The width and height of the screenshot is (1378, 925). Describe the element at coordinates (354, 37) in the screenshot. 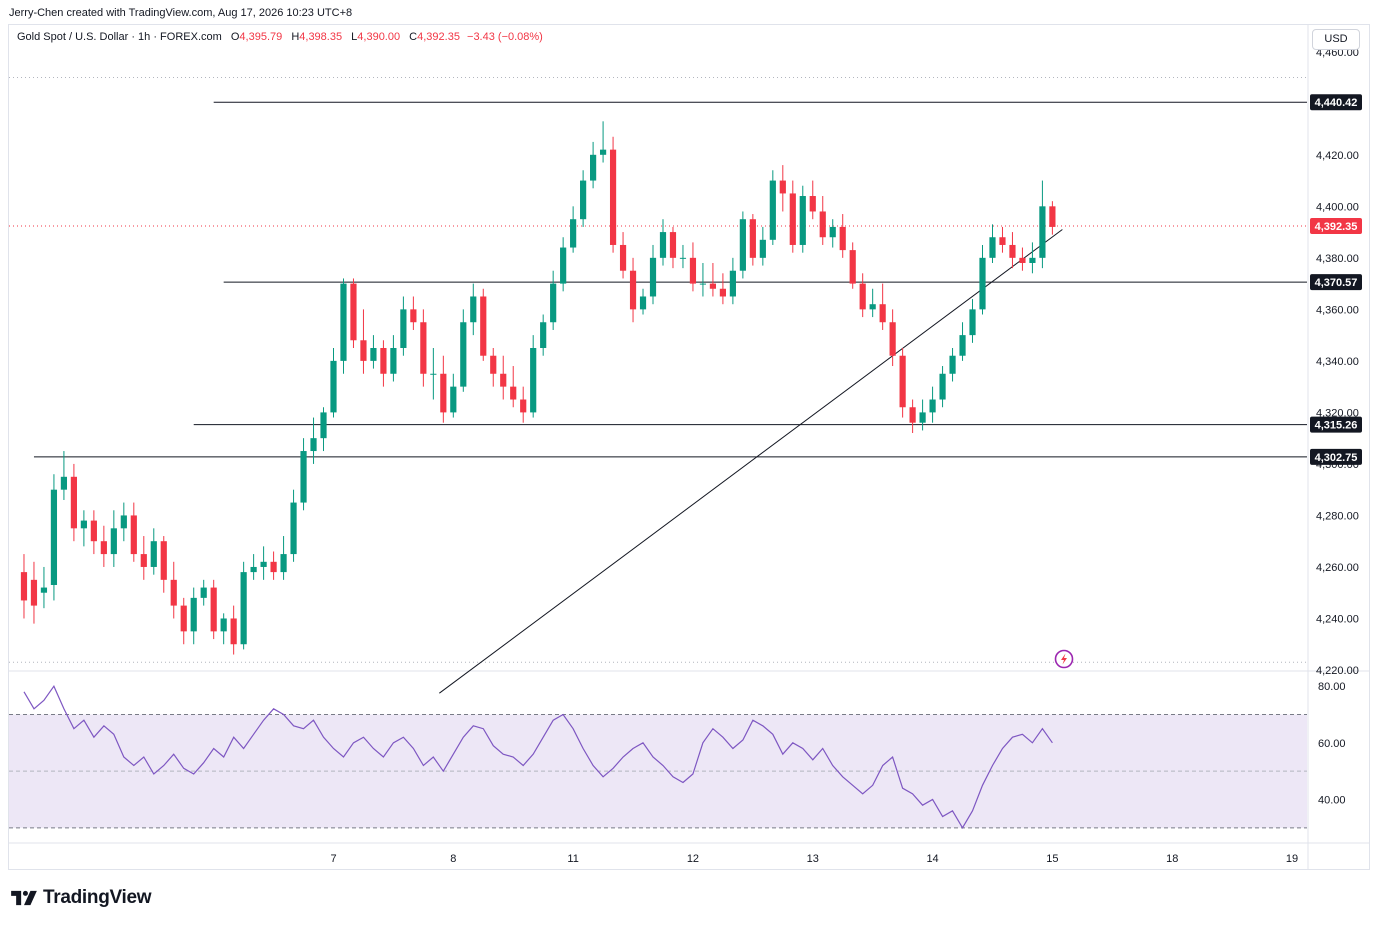

I see `low-label: L` at that location.